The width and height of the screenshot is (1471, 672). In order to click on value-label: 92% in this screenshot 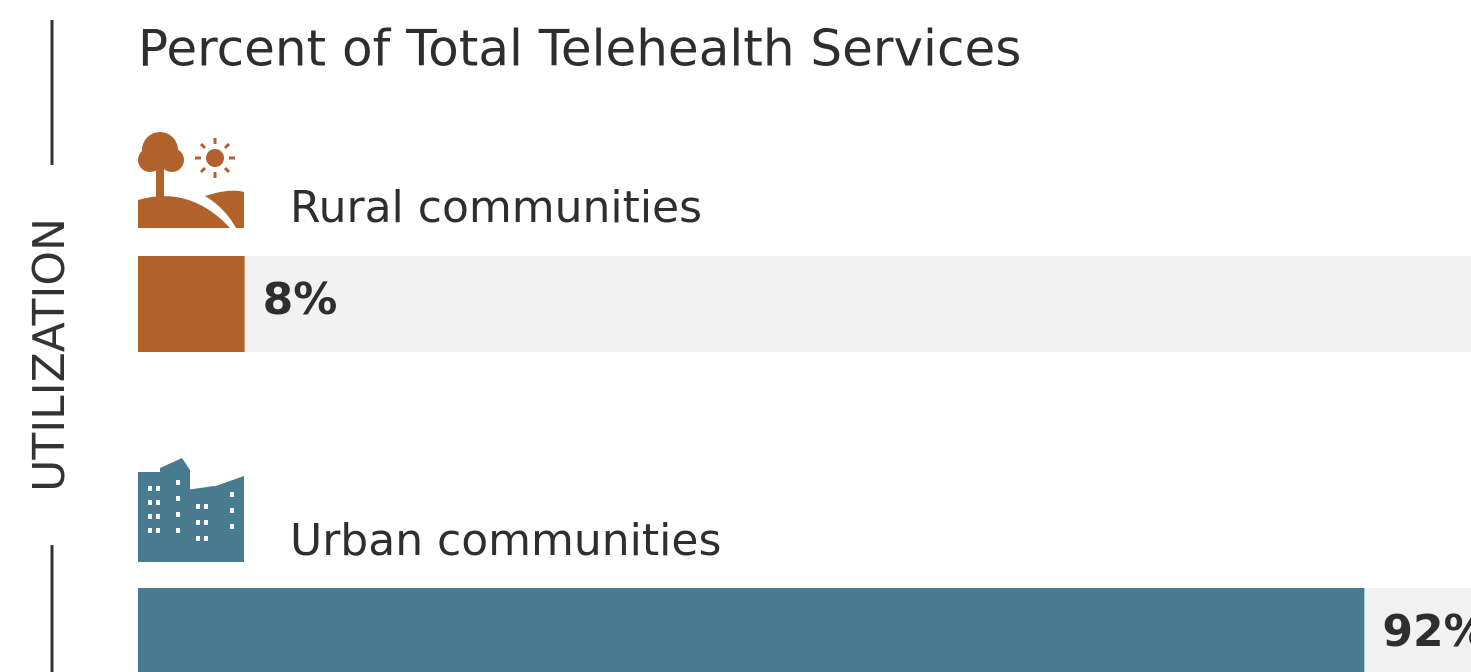, I will do `click(1426, 631)`.